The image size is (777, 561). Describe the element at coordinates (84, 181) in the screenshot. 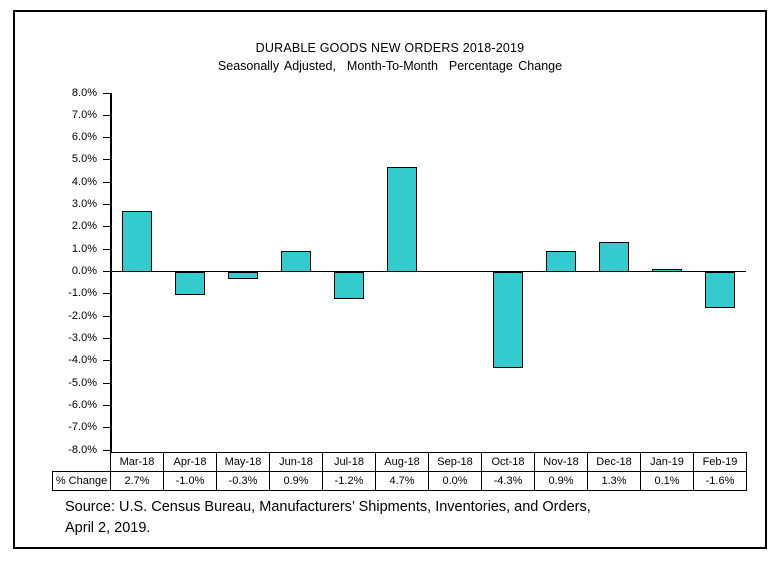

I see `y-axis-tick-label: 4.0%` at that location.